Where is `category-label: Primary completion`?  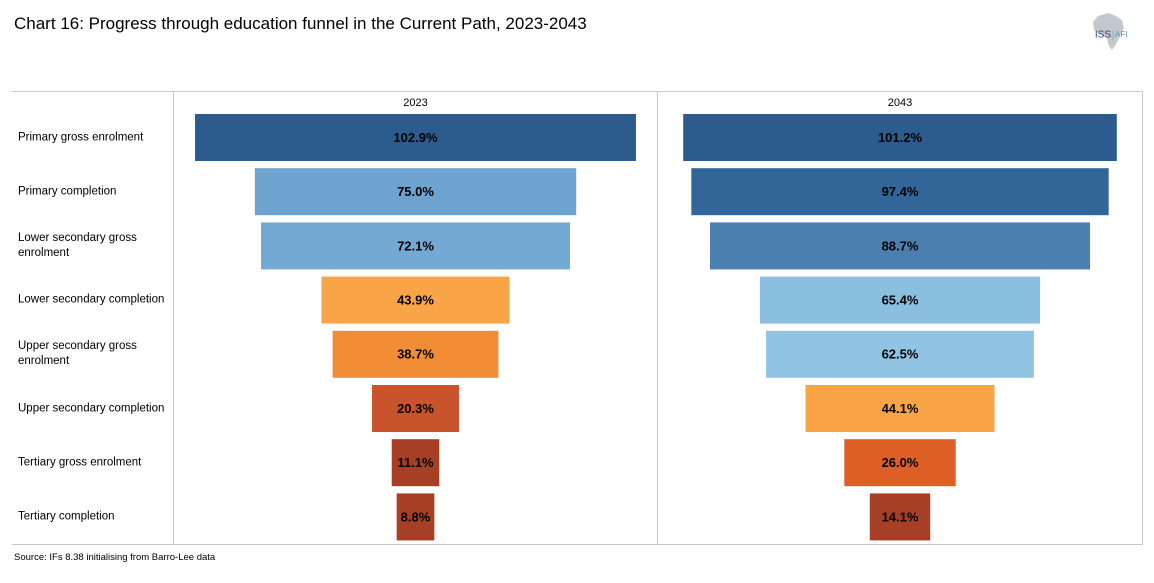
category-label: Primary completion is located at coordinates (67, 191).